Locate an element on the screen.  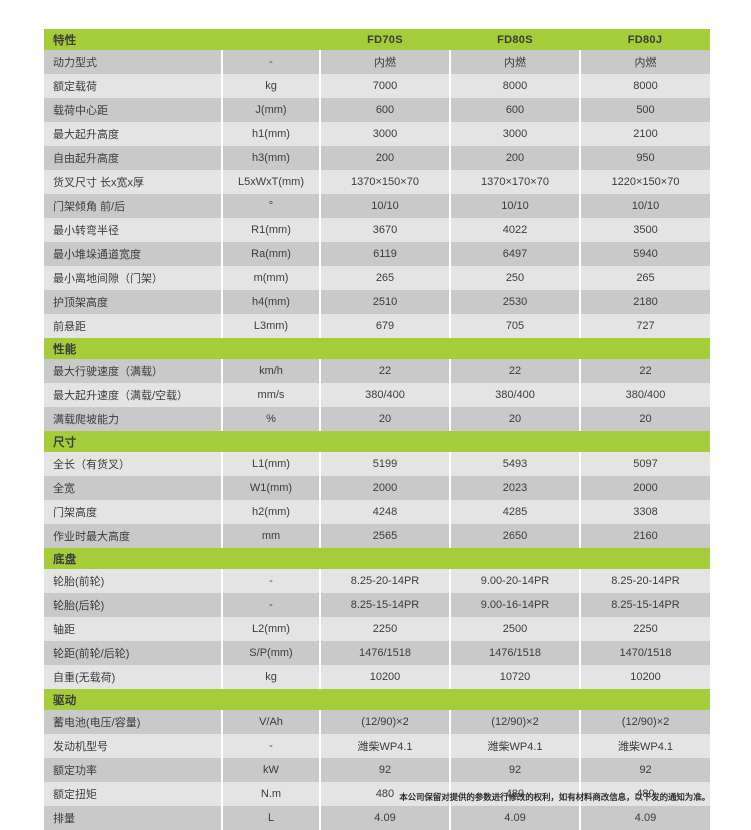
value-cell-model-2: 4022 is located at coordinates (515, 230).